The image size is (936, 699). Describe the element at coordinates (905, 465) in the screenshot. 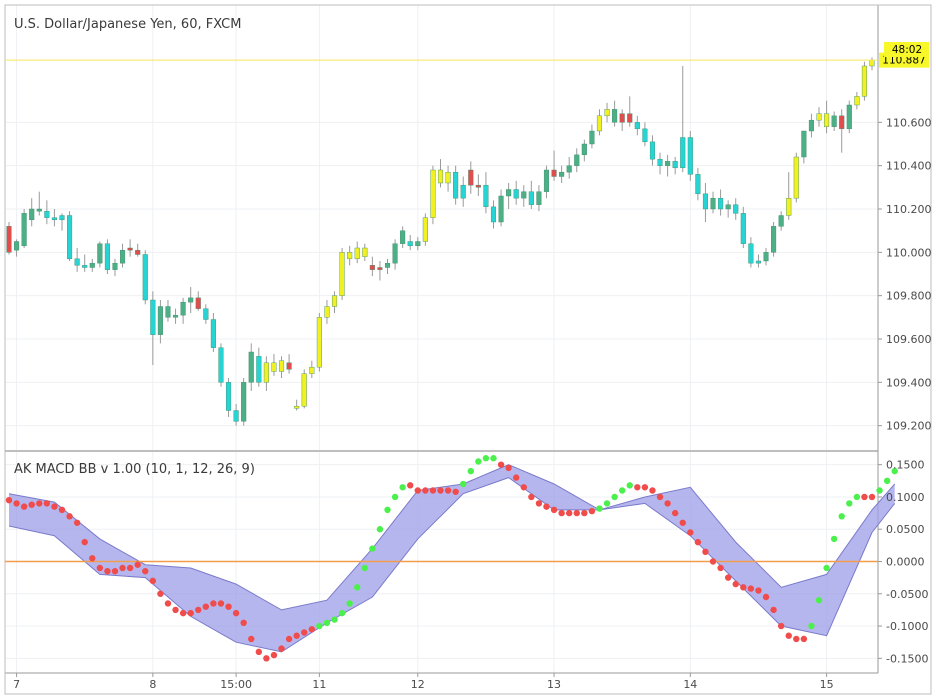

I see `indicator-axis-label: 0.1500` at that location.